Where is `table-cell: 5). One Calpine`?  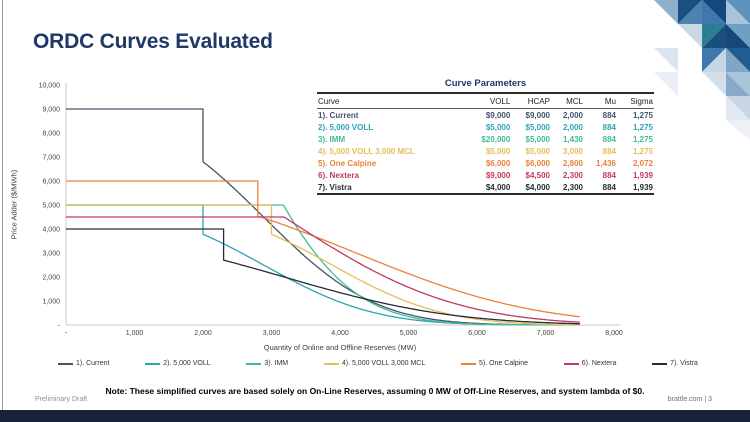 table-cell: 5). One Calpine is located at coordinates (347, 163).